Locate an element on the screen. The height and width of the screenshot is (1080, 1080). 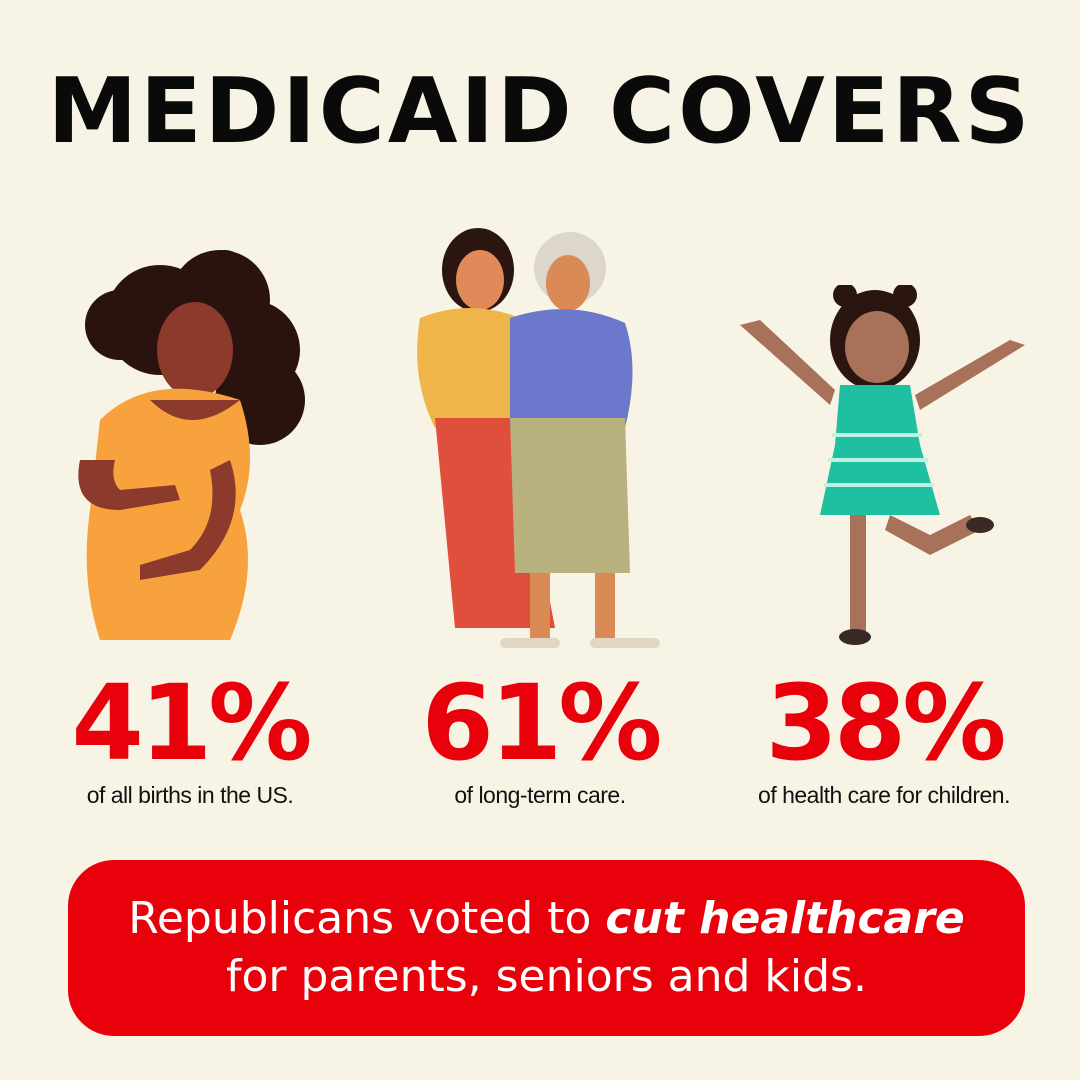
banner-line-2: for parents, seniors and kids. is located at coordinates (546, 976).